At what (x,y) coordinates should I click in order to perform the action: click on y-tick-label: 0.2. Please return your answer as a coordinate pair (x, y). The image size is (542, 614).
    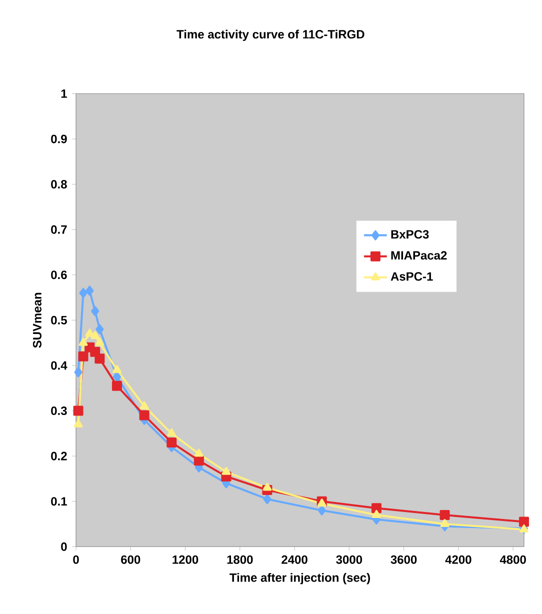
    Looking at the image, I should click on (59, 456).